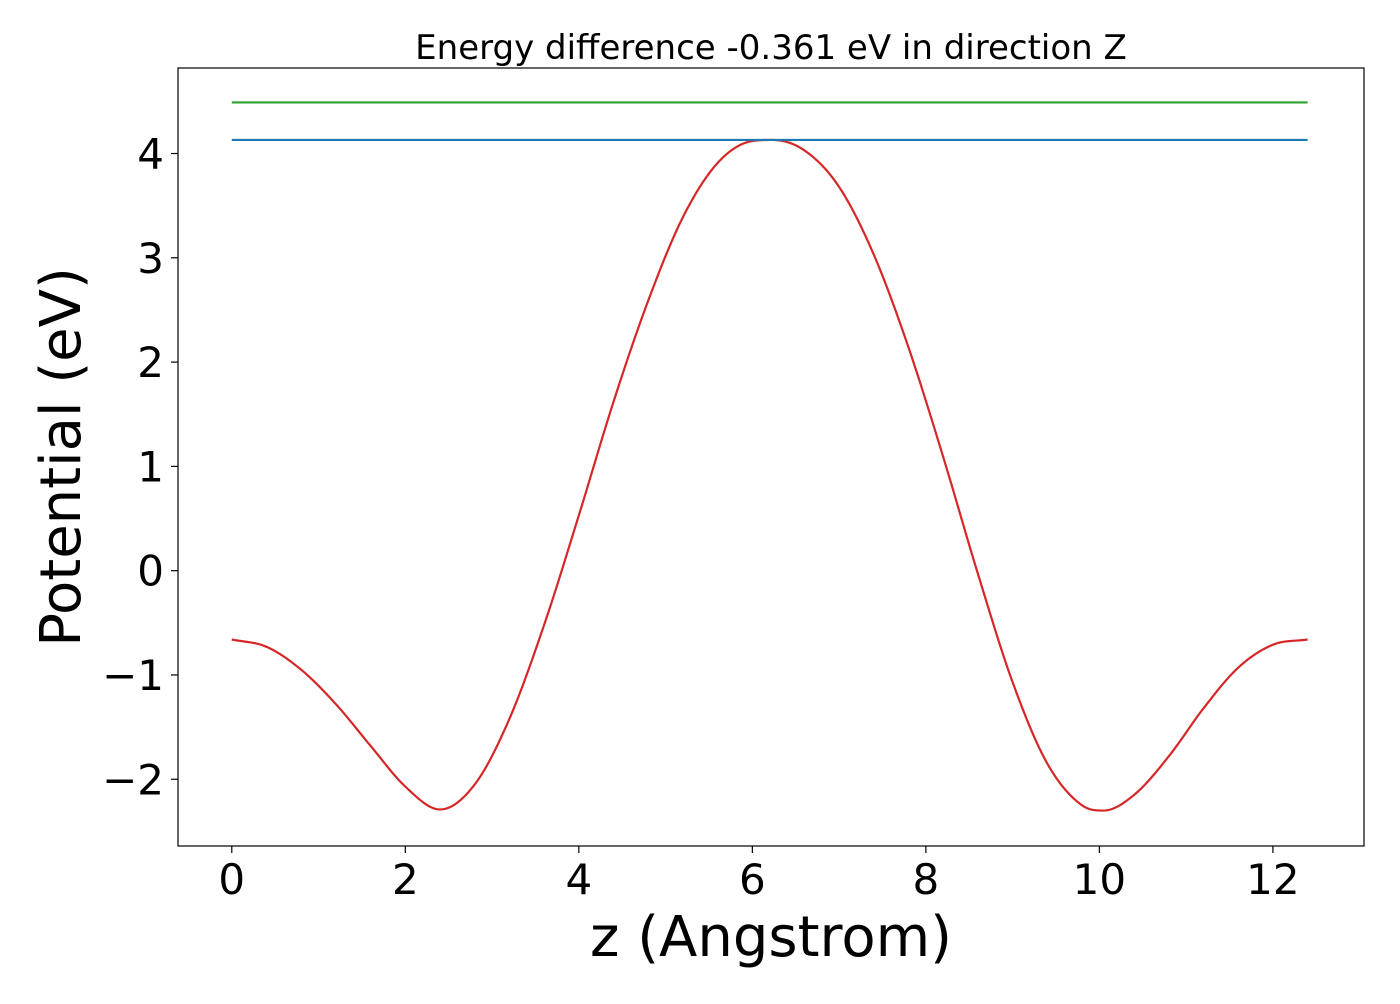 This screenshot has height=1004, width=1400. Describe the element at coordinates (405, 879) in the screenshot. I see `x-tick-label: 2` at that location.